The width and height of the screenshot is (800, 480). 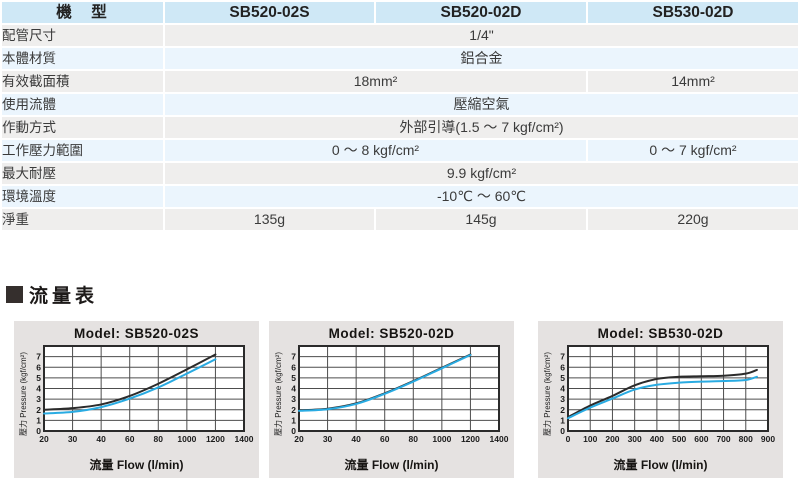 I want to click on spec-row: 使用流體 壓縮空氣, so click(x=400, y=104).